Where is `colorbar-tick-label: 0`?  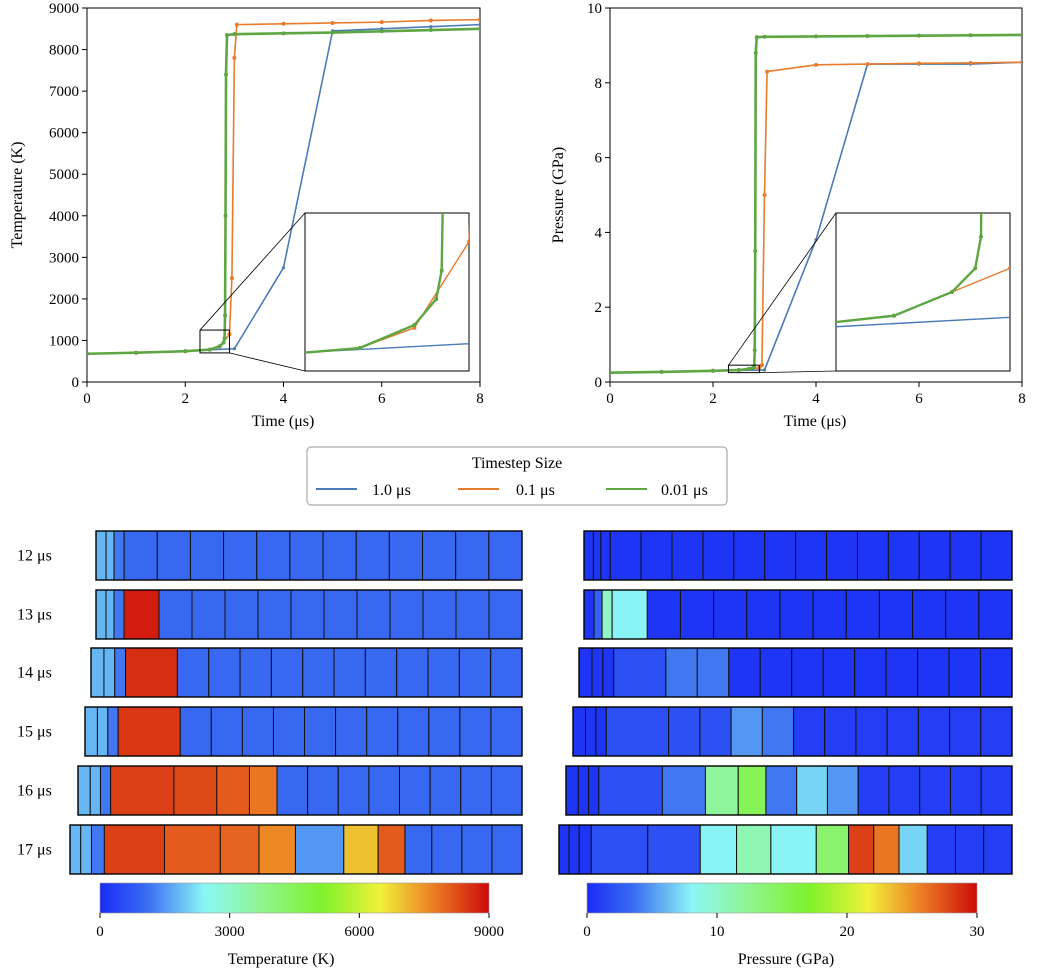
colorbar-tick-label: 0 is located at coordinates (587, 932).